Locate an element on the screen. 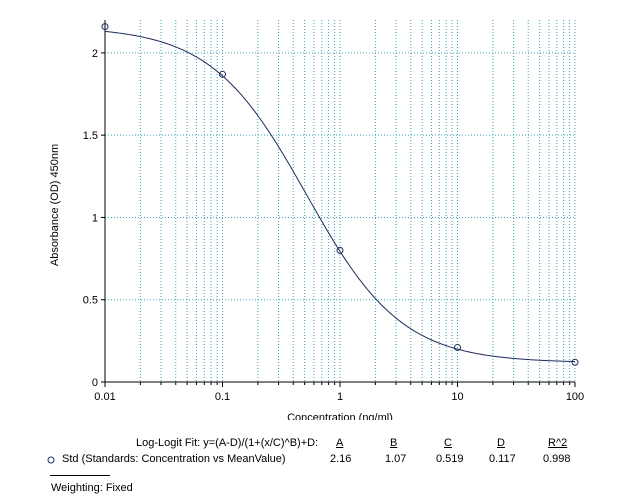 This screenshot has height=501, width=631. weighting-label: Weighting: Fixed is located at coordinates (92, 488).